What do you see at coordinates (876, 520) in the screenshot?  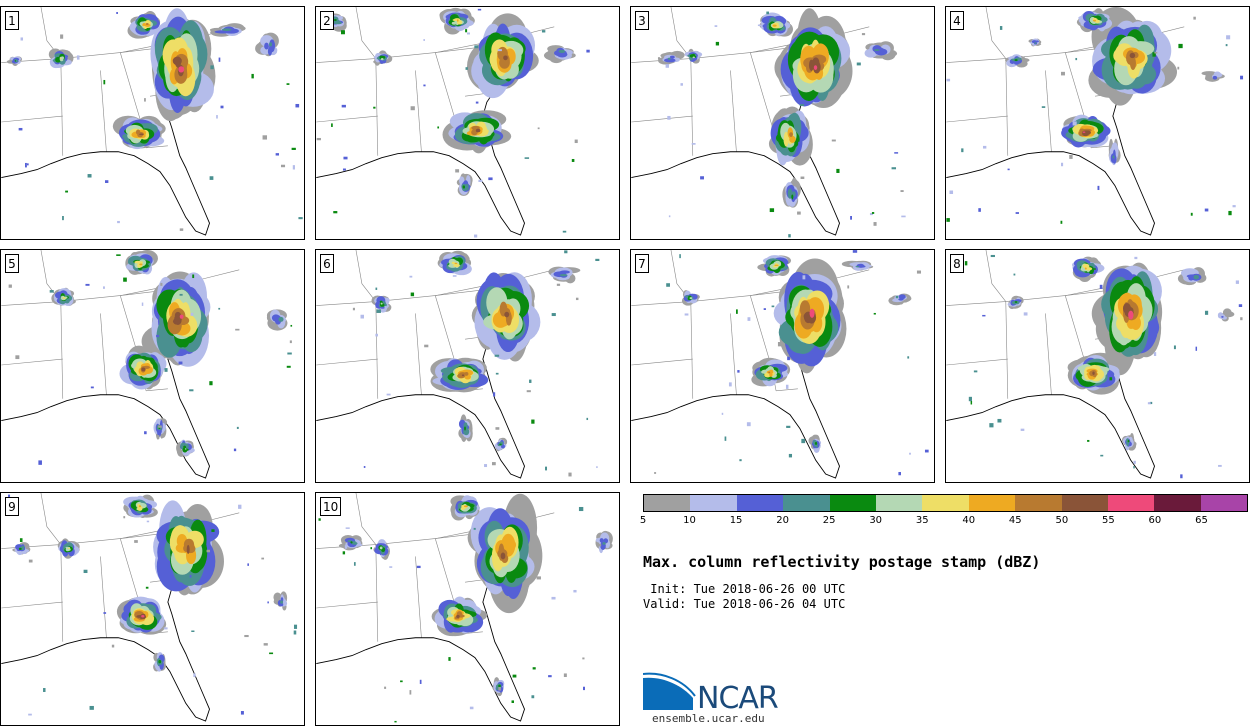 I see `colorbar-tick: 30` at bounding box center [876, 520].